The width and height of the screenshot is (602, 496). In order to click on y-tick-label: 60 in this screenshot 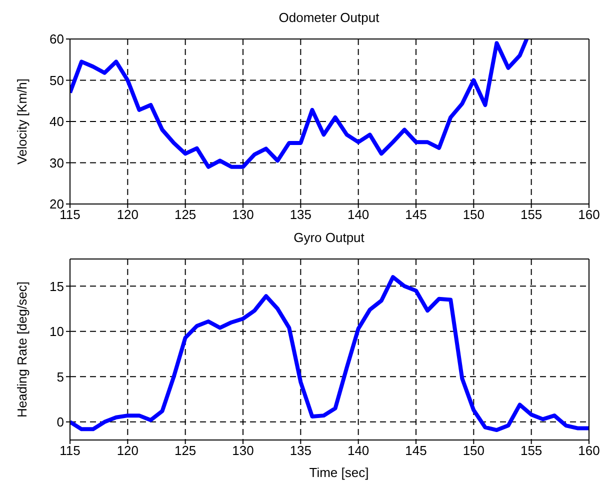, I will do `click(57, 39)`.